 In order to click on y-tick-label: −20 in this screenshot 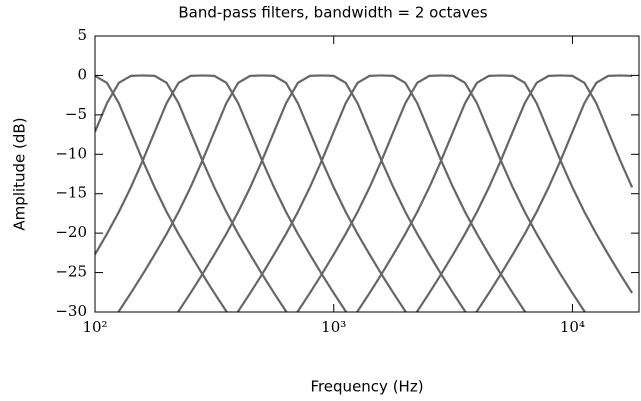, I will do `click(71, 232)`.